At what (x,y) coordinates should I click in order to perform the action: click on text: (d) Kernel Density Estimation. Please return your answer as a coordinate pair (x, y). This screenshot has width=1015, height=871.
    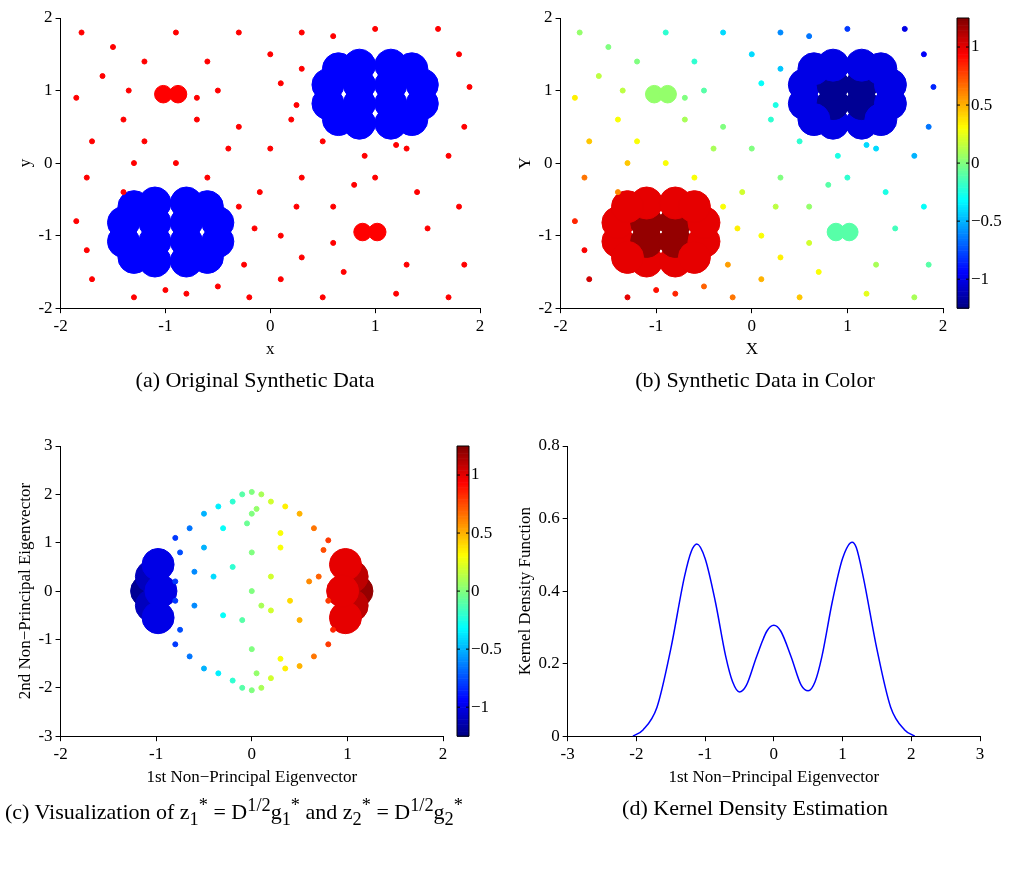
    Looking at the image, I should click on (755, 808).